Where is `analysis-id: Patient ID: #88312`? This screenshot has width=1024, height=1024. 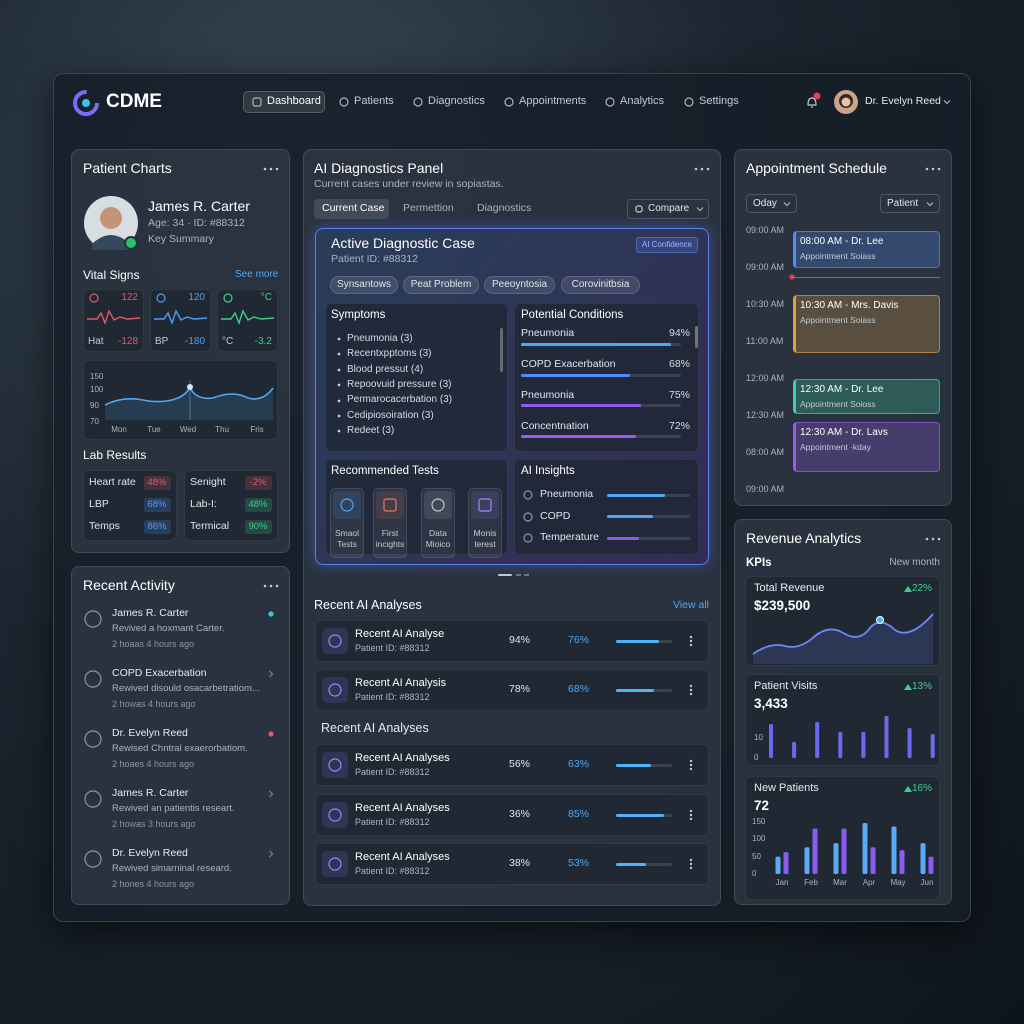 analysis-id: Patient ID: #88312 is located at coordinates (392, 648).